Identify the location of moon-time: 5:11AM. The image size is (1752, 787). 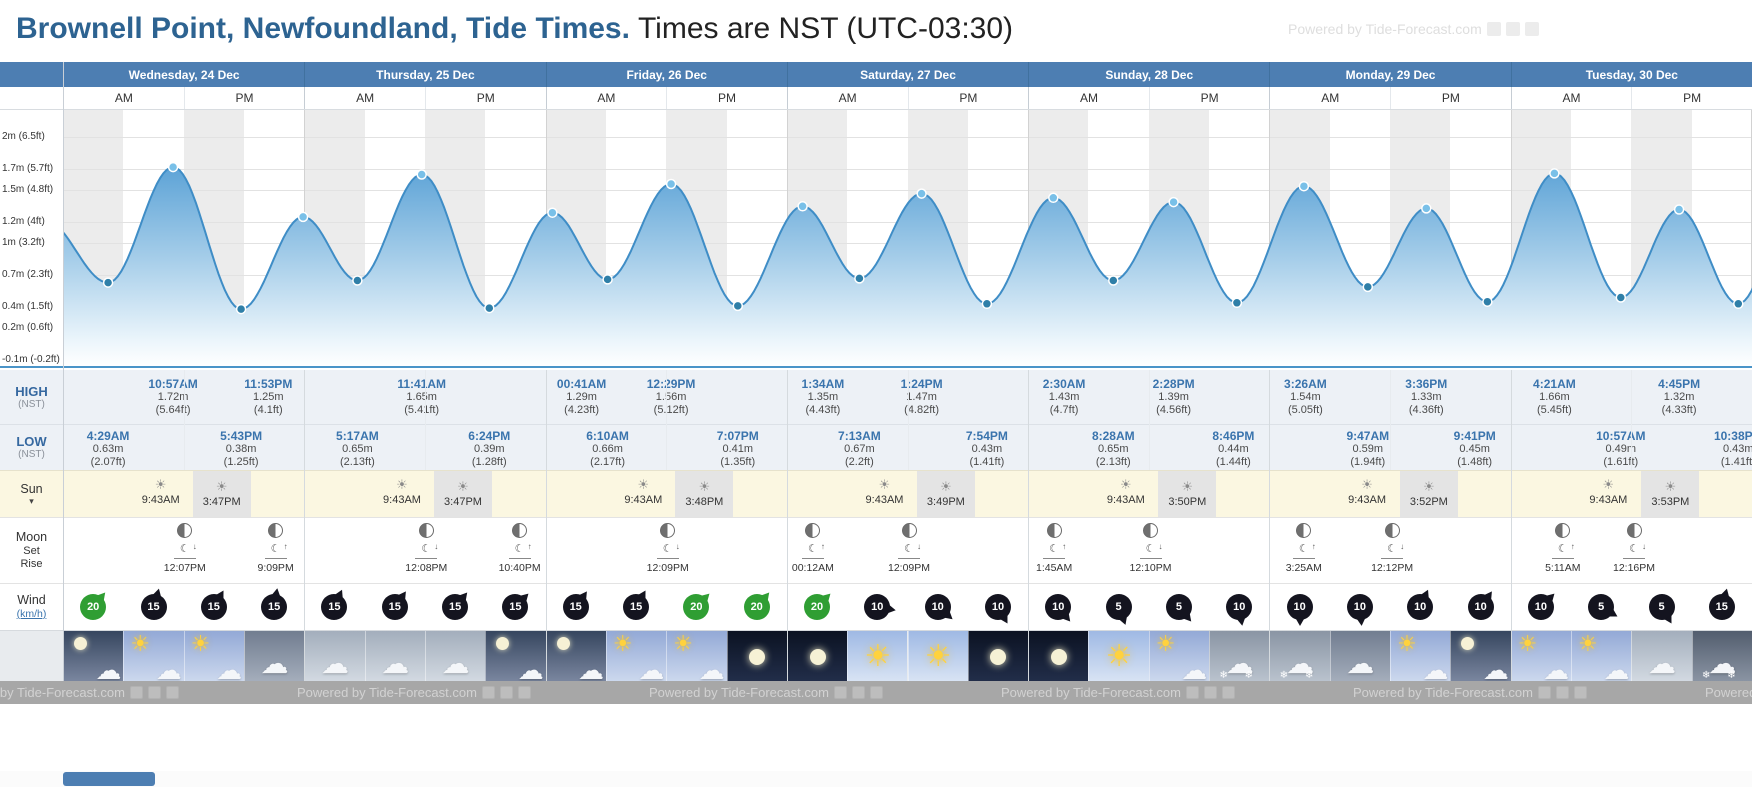
(1563, 568).